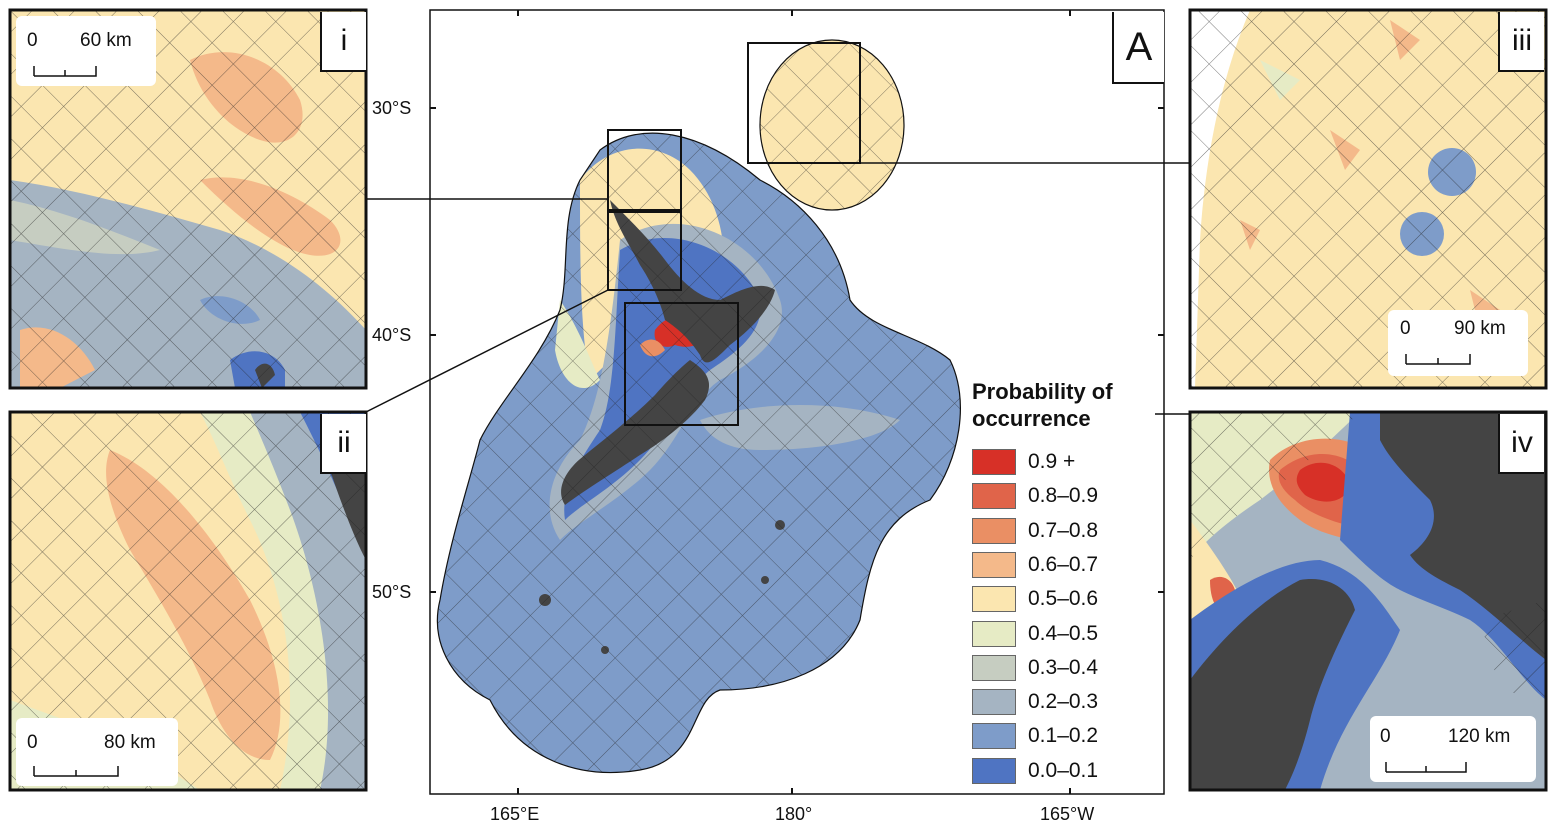 This screenshot has width=1556, height=832. What do you see at coordinates (343, 444) in the screenshot?
I see `inset-ii-label: ii` at bounding box center [343, 444].